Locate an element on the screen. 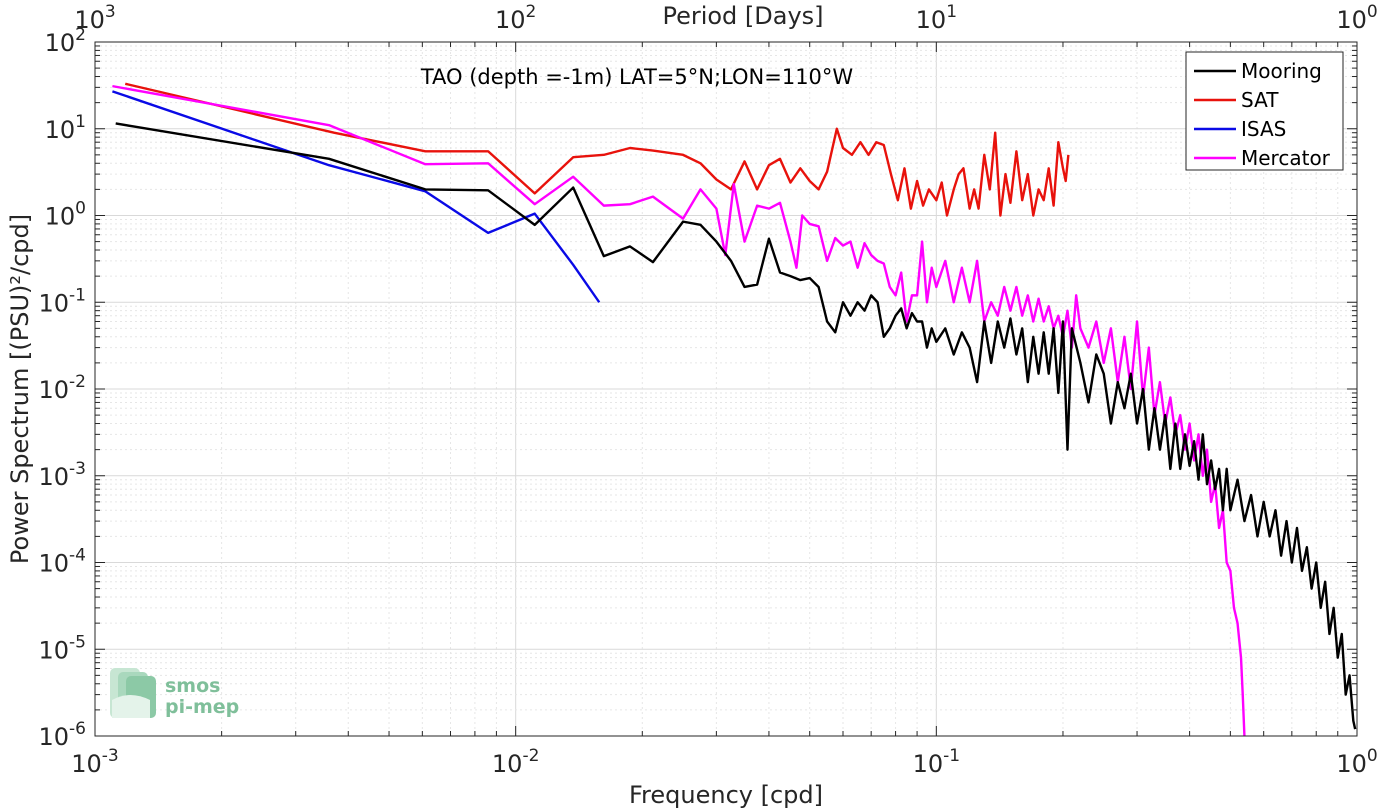 The height and width of the screenshot is (809, 1377). x-tick-labels: 10⁻³ 10⁻² 10⁻¹ 10⁰ is located at coordinates (724, 762).